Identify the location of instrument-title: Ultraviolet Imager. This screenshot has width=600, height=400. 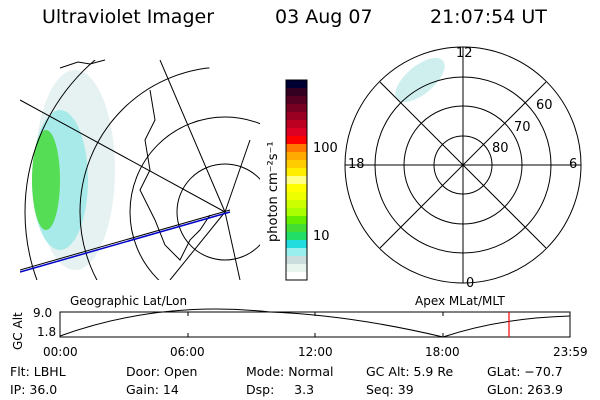
(128, 17).